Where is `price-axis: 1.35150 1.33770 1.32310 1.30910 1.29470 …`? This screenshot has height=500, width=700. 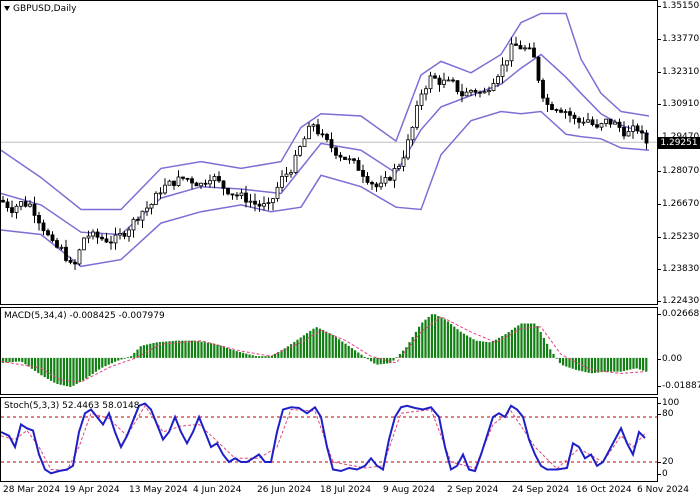
price-axis: 1.35150 1.33770 1.32310 1.30910 1.29470 … is located at coordinates (678, 153).